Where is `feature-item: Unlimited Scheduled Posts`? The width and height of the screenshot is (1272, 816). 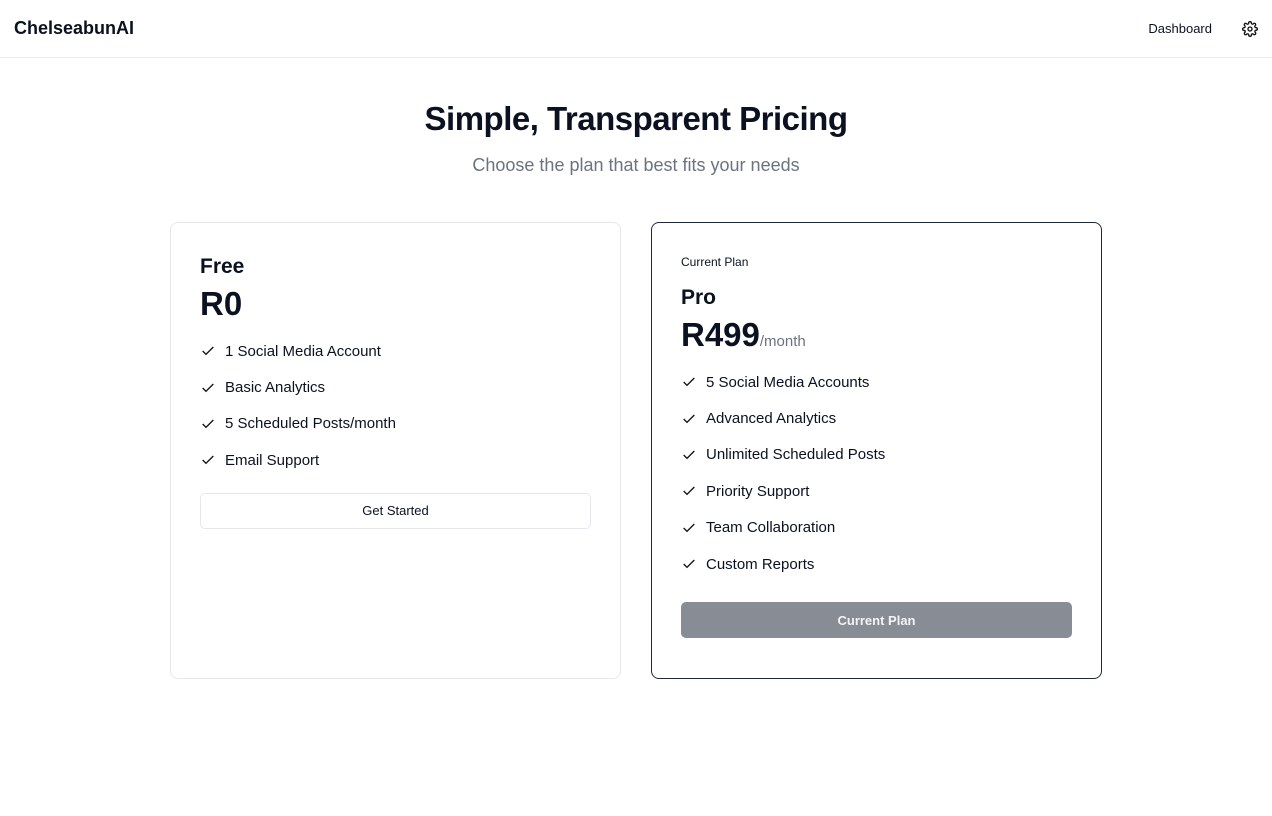 feature-item: Unlimited Scheduled Posts is located at coordinates (876, 455).